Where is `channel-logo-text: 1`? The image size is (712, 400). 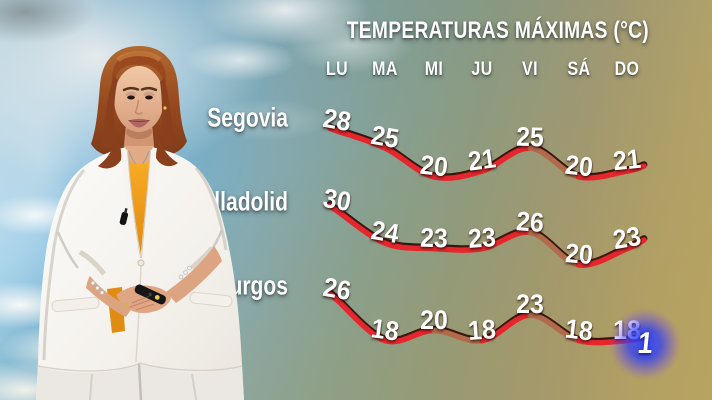 channel-logo-text: 1 is located at coordinates (645, 343).